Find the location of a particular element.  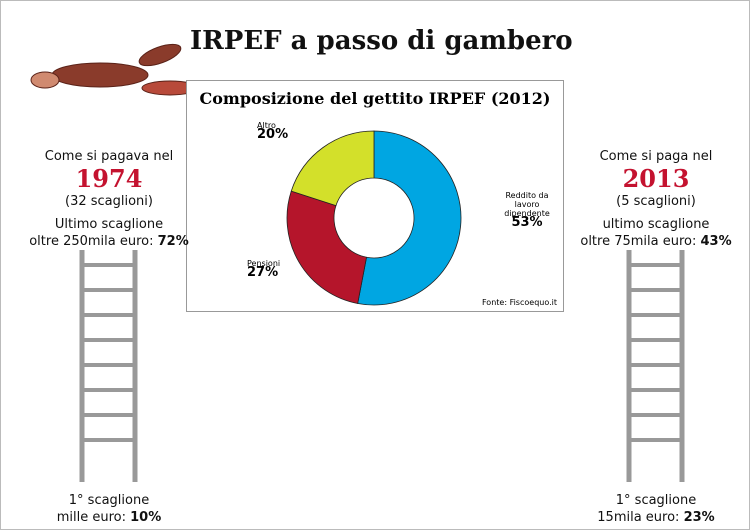

category-label: Pensioni is located at coordinates (264, 263).